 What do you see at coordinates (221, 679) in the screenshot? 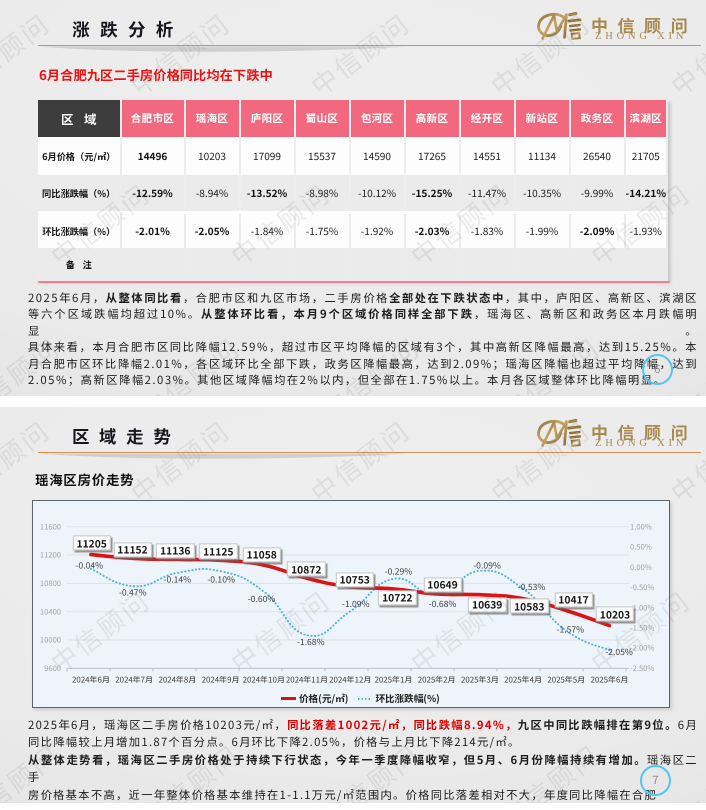
I see `svg-text: 2024年9月` at bounding box center [221, 679].